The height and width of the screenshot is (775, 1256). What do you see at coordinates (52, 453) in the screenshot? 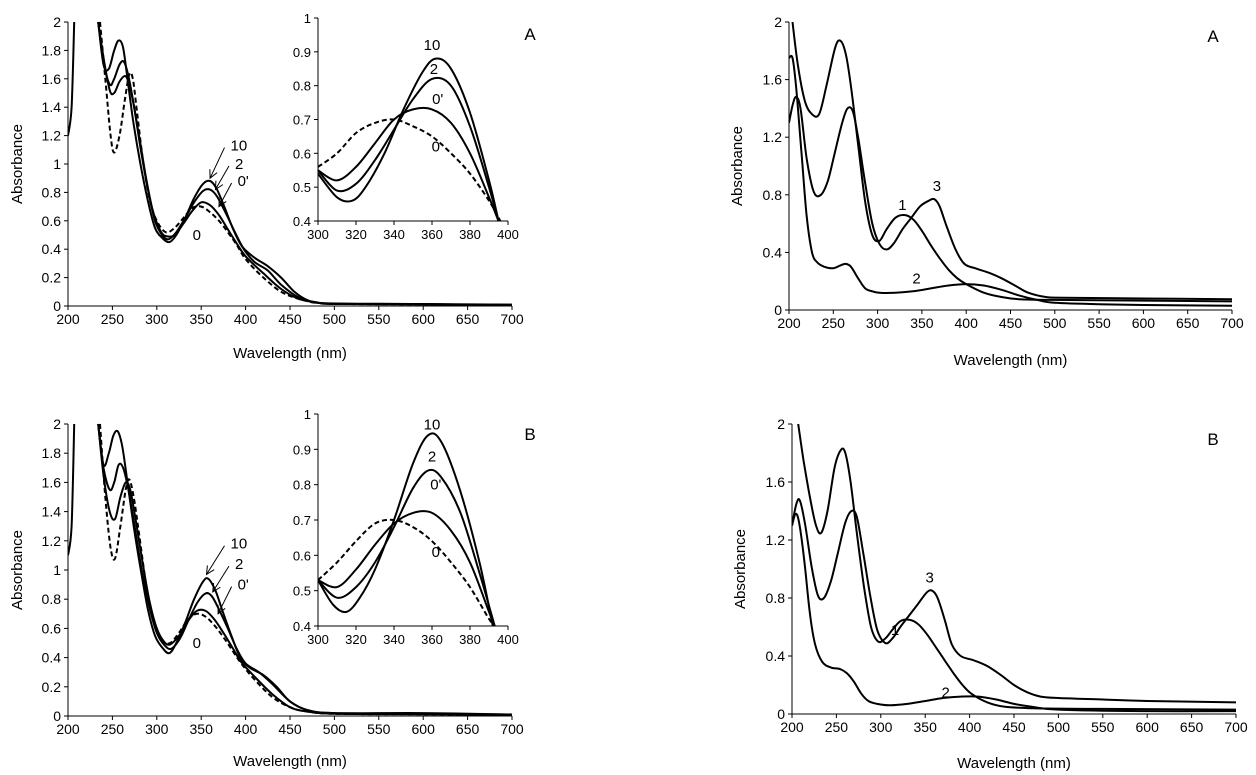
I see `y-tick-label: 1.8` at bounding box center [52, 453].